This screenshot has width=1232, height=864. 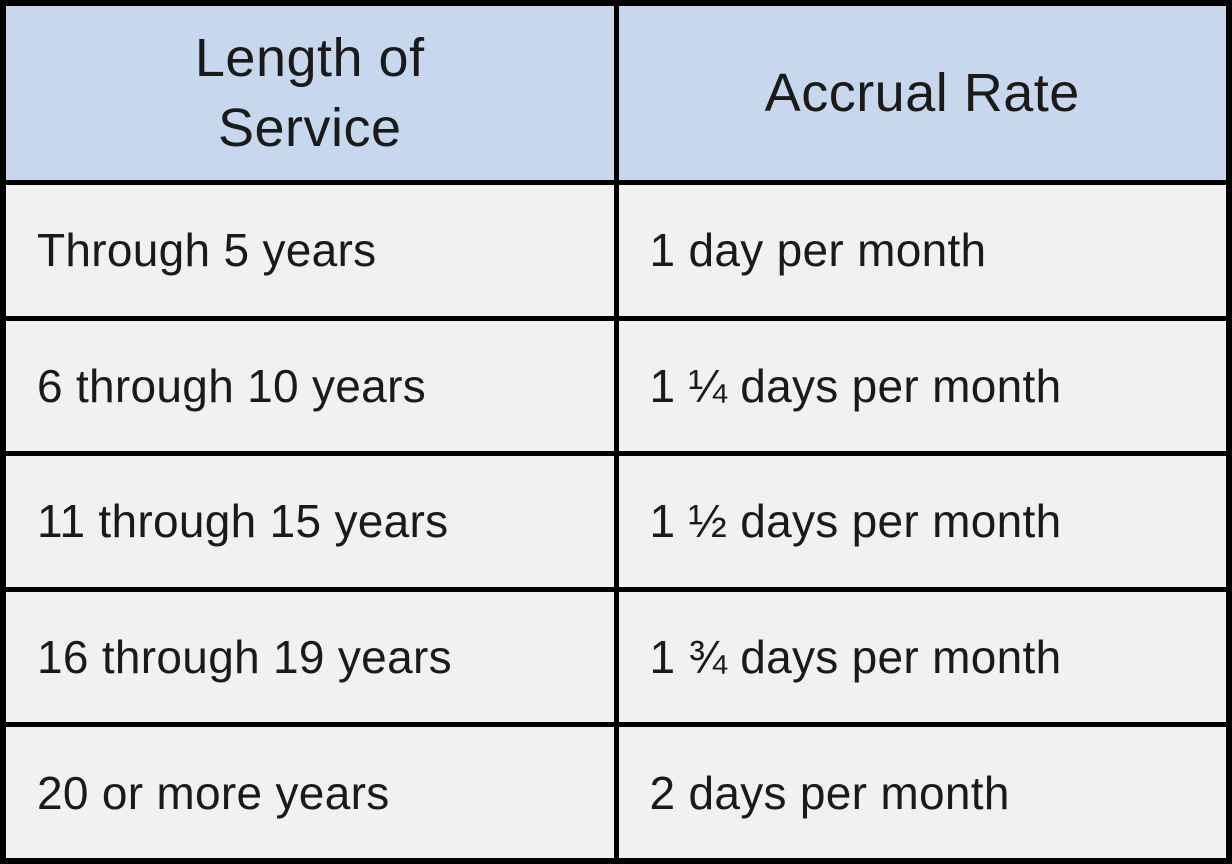 I want to click on cell-text: 1 ¼ days per month, so click(x=855, y=385).